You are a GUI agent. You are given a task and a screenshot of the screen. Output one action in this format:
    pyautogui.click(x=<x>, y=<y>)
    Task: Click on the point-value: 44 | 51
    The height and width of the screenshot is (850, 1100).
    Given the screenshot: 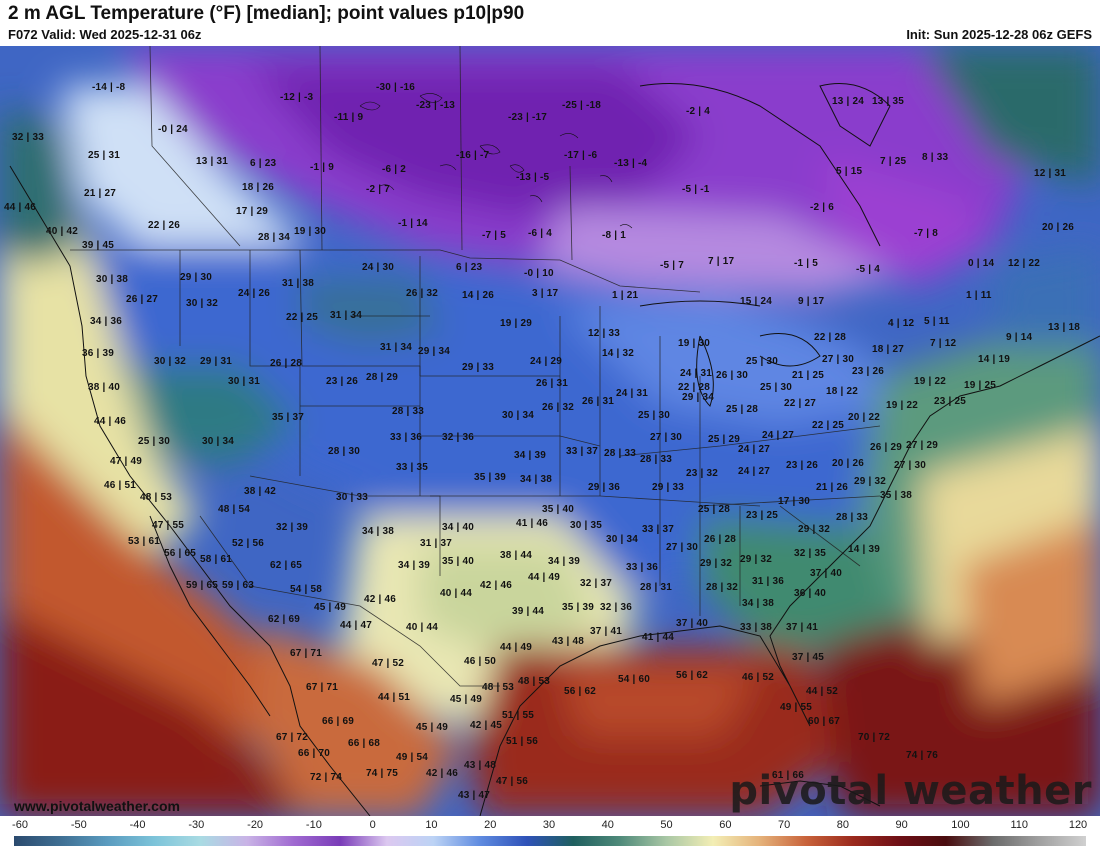 What is the action you would take?
    pyautogui.click(x=394, y=697)
    